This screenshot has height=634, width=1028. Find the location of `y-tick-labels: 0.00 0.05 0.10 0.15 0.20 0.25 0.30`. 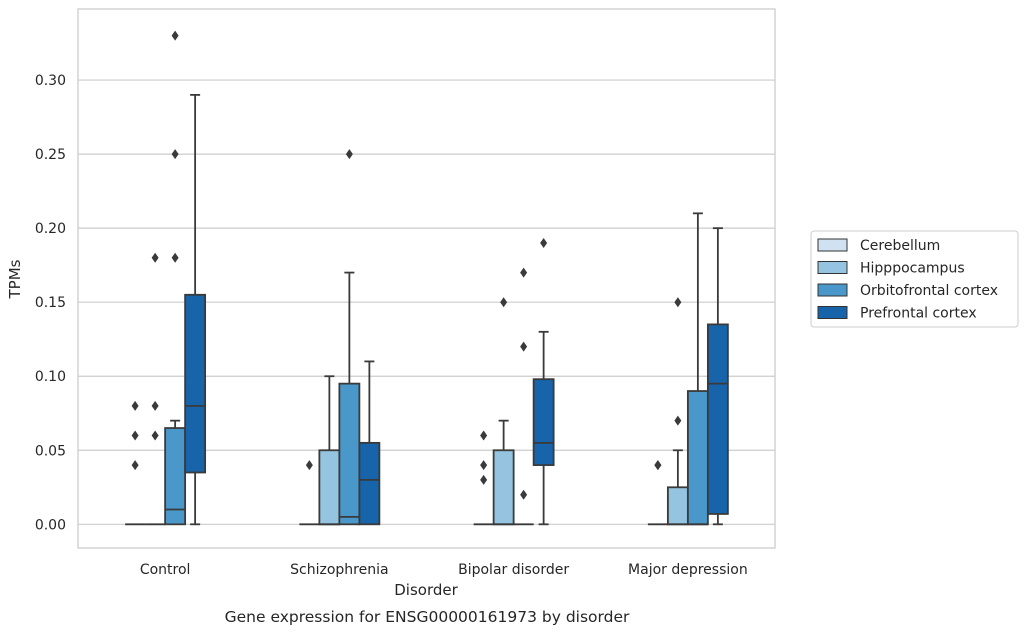

y-tick-labels: 0.00 0.05 0.10 0.15 0.20 0.25 0.30 is located at coordinates (50, 303).